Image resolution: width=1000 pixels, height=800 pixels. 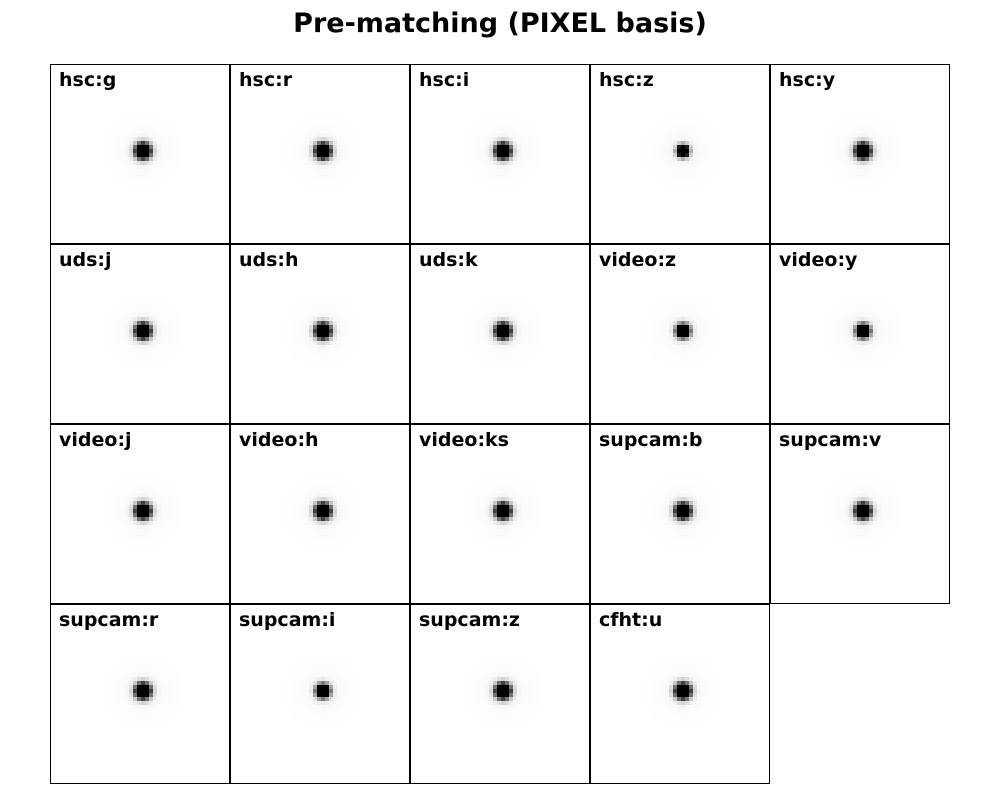 What do you see at coordinates (287, 620) in the screenshot?
I see `panel-label: supcam:i` at bounding box center [287, 620].